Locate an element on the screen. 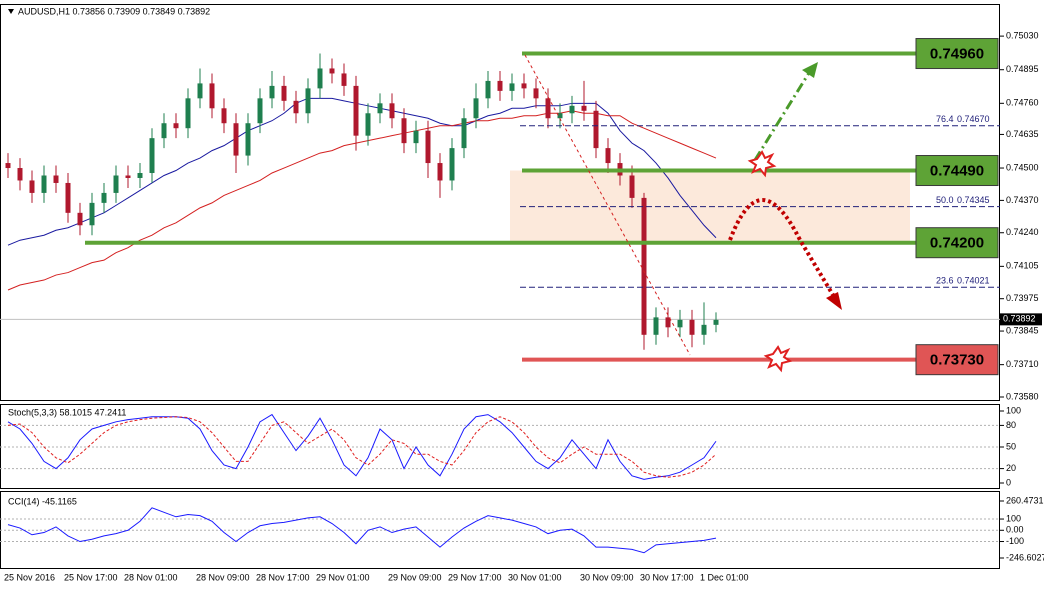  y-tick-label: -100 is located at coordinates (1015, 541).